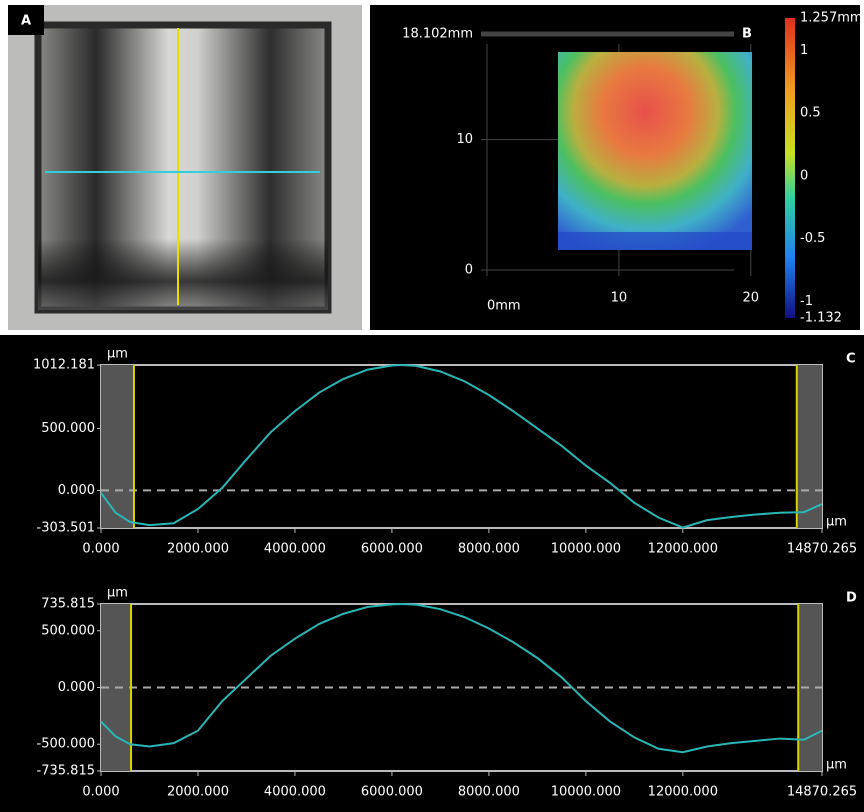 This screenshot has height=812, width=864. I want to click on x-tick-label: 10, so click(619, 298).